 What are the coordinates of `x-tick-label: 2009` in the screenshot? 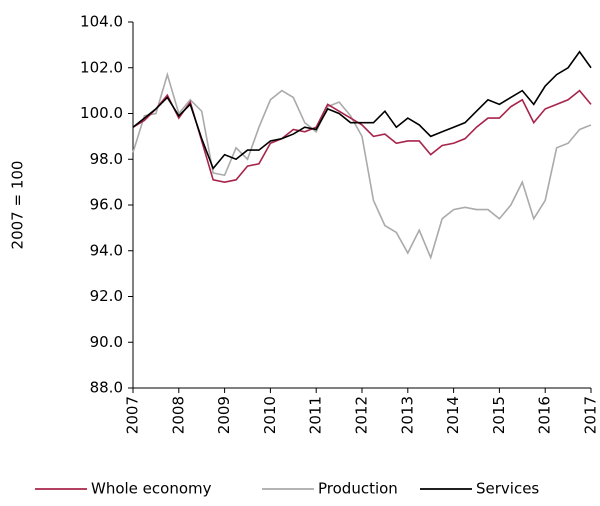 It's located at (224, 415).